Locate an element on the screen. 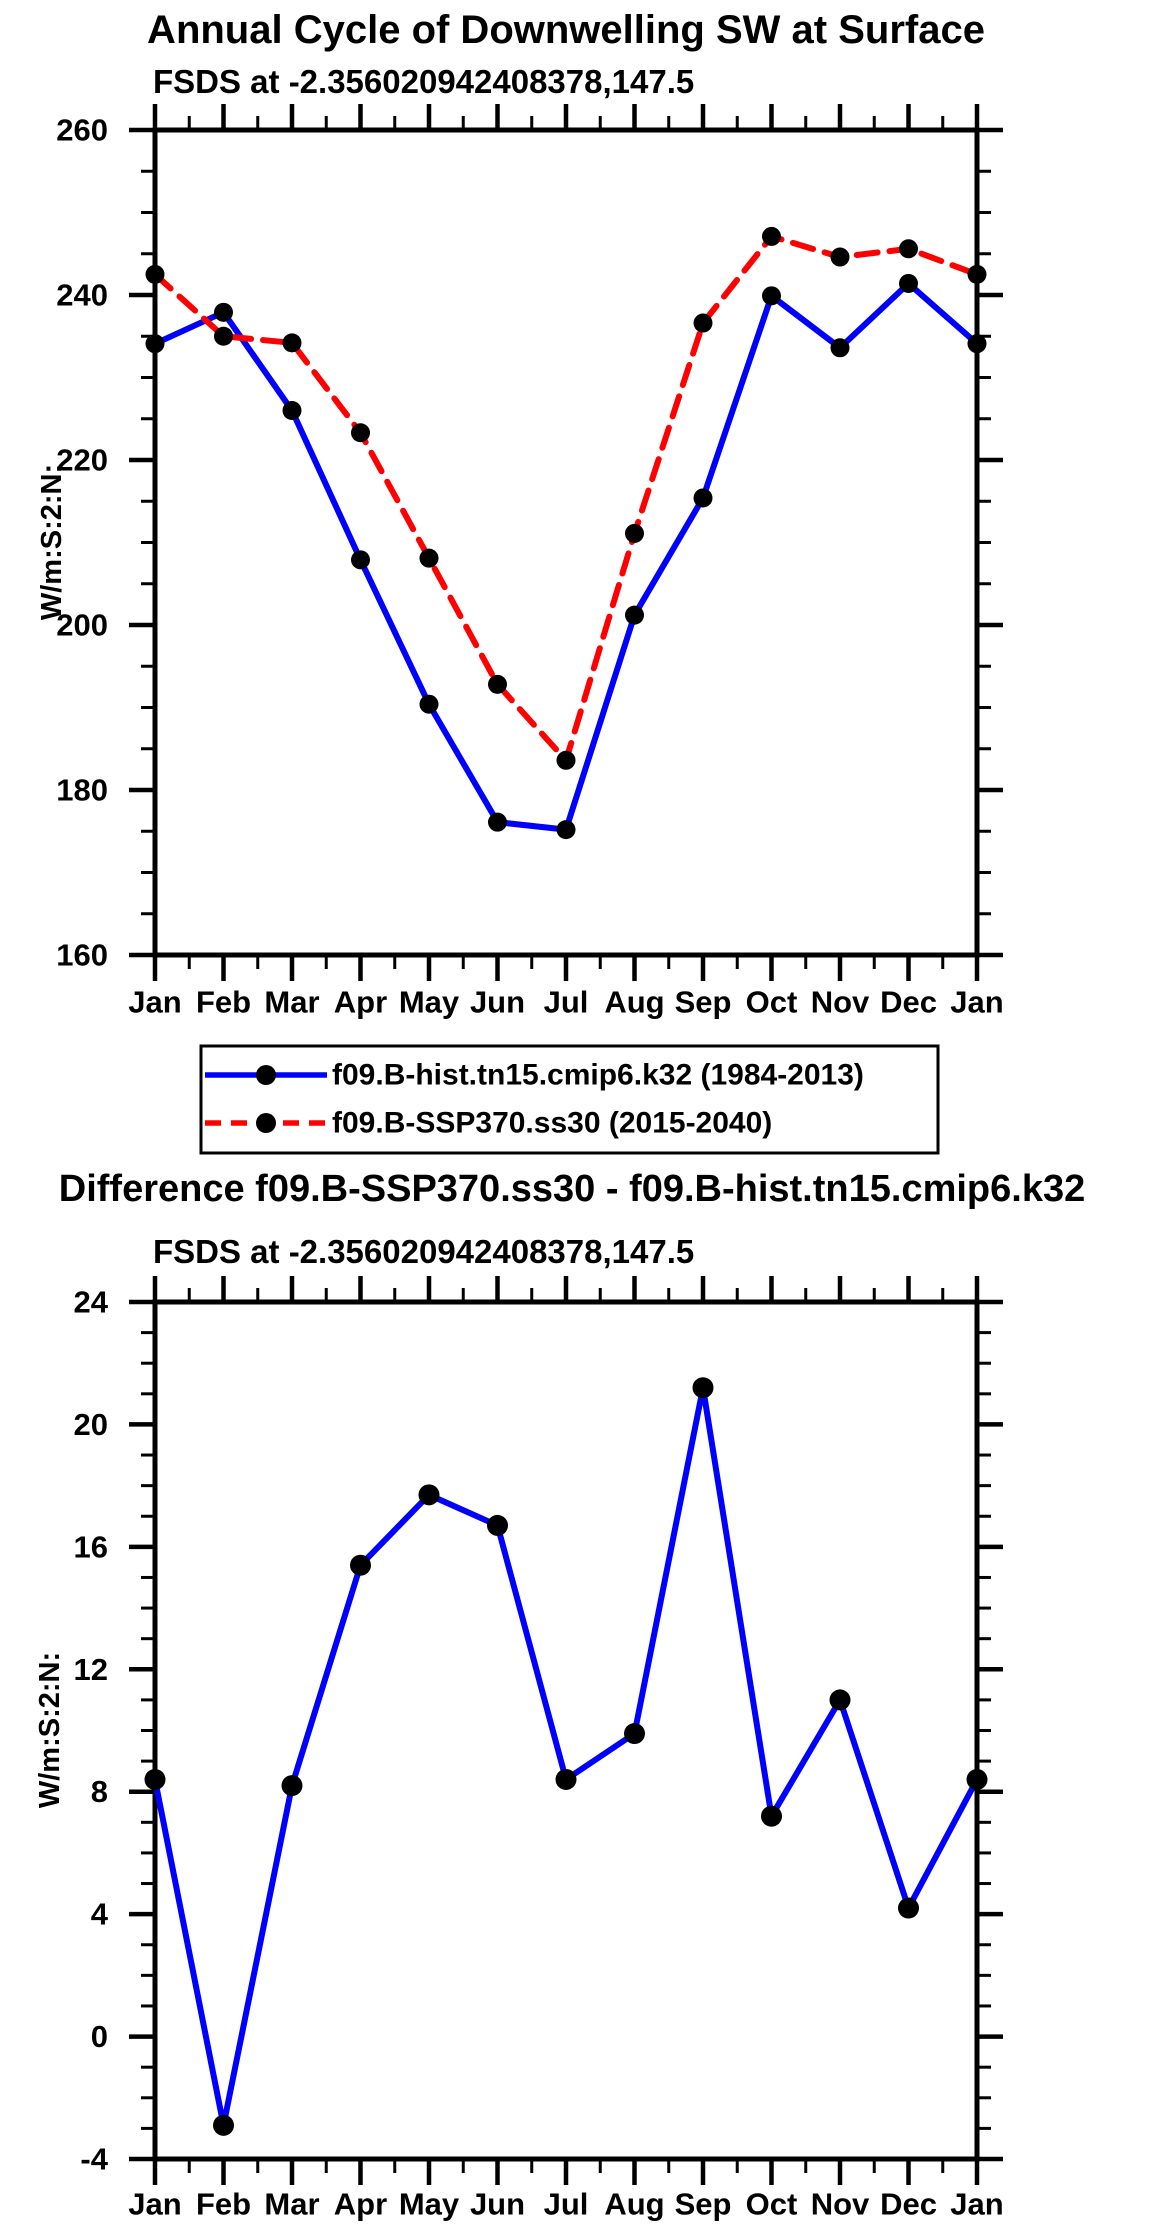  legend-label: f09.B-SSP370.ss30 (2015-2040) is located at coordinates (552, 1123).